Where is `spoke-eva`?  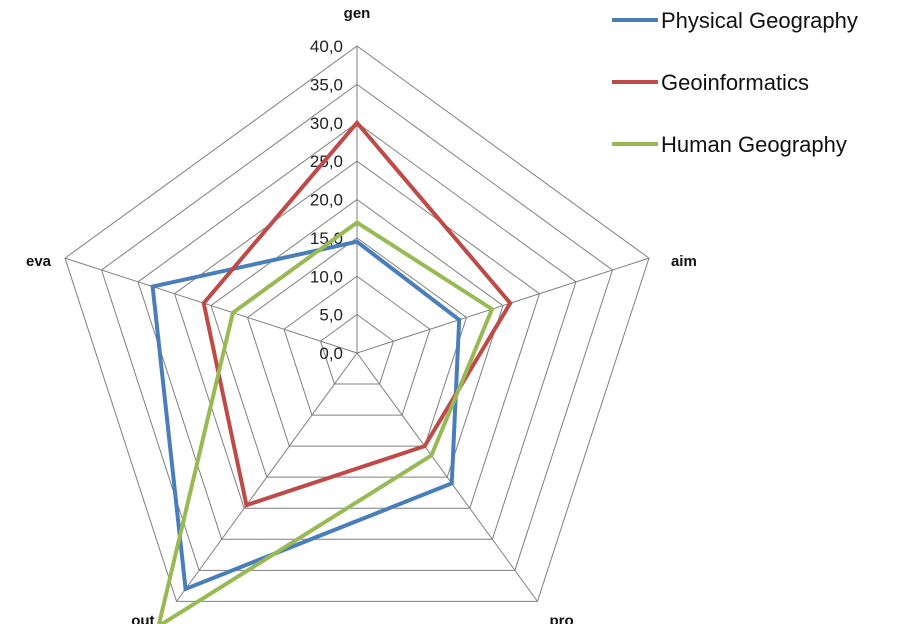 spoke-eva is located at coordinates (211, 305).